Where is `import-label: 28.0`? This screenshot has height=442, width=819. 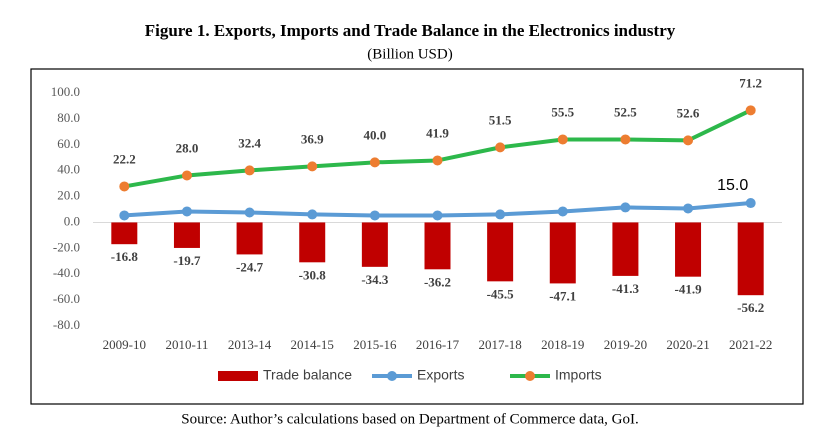 import-label: 28.0 is located at coordinates (187, 147).